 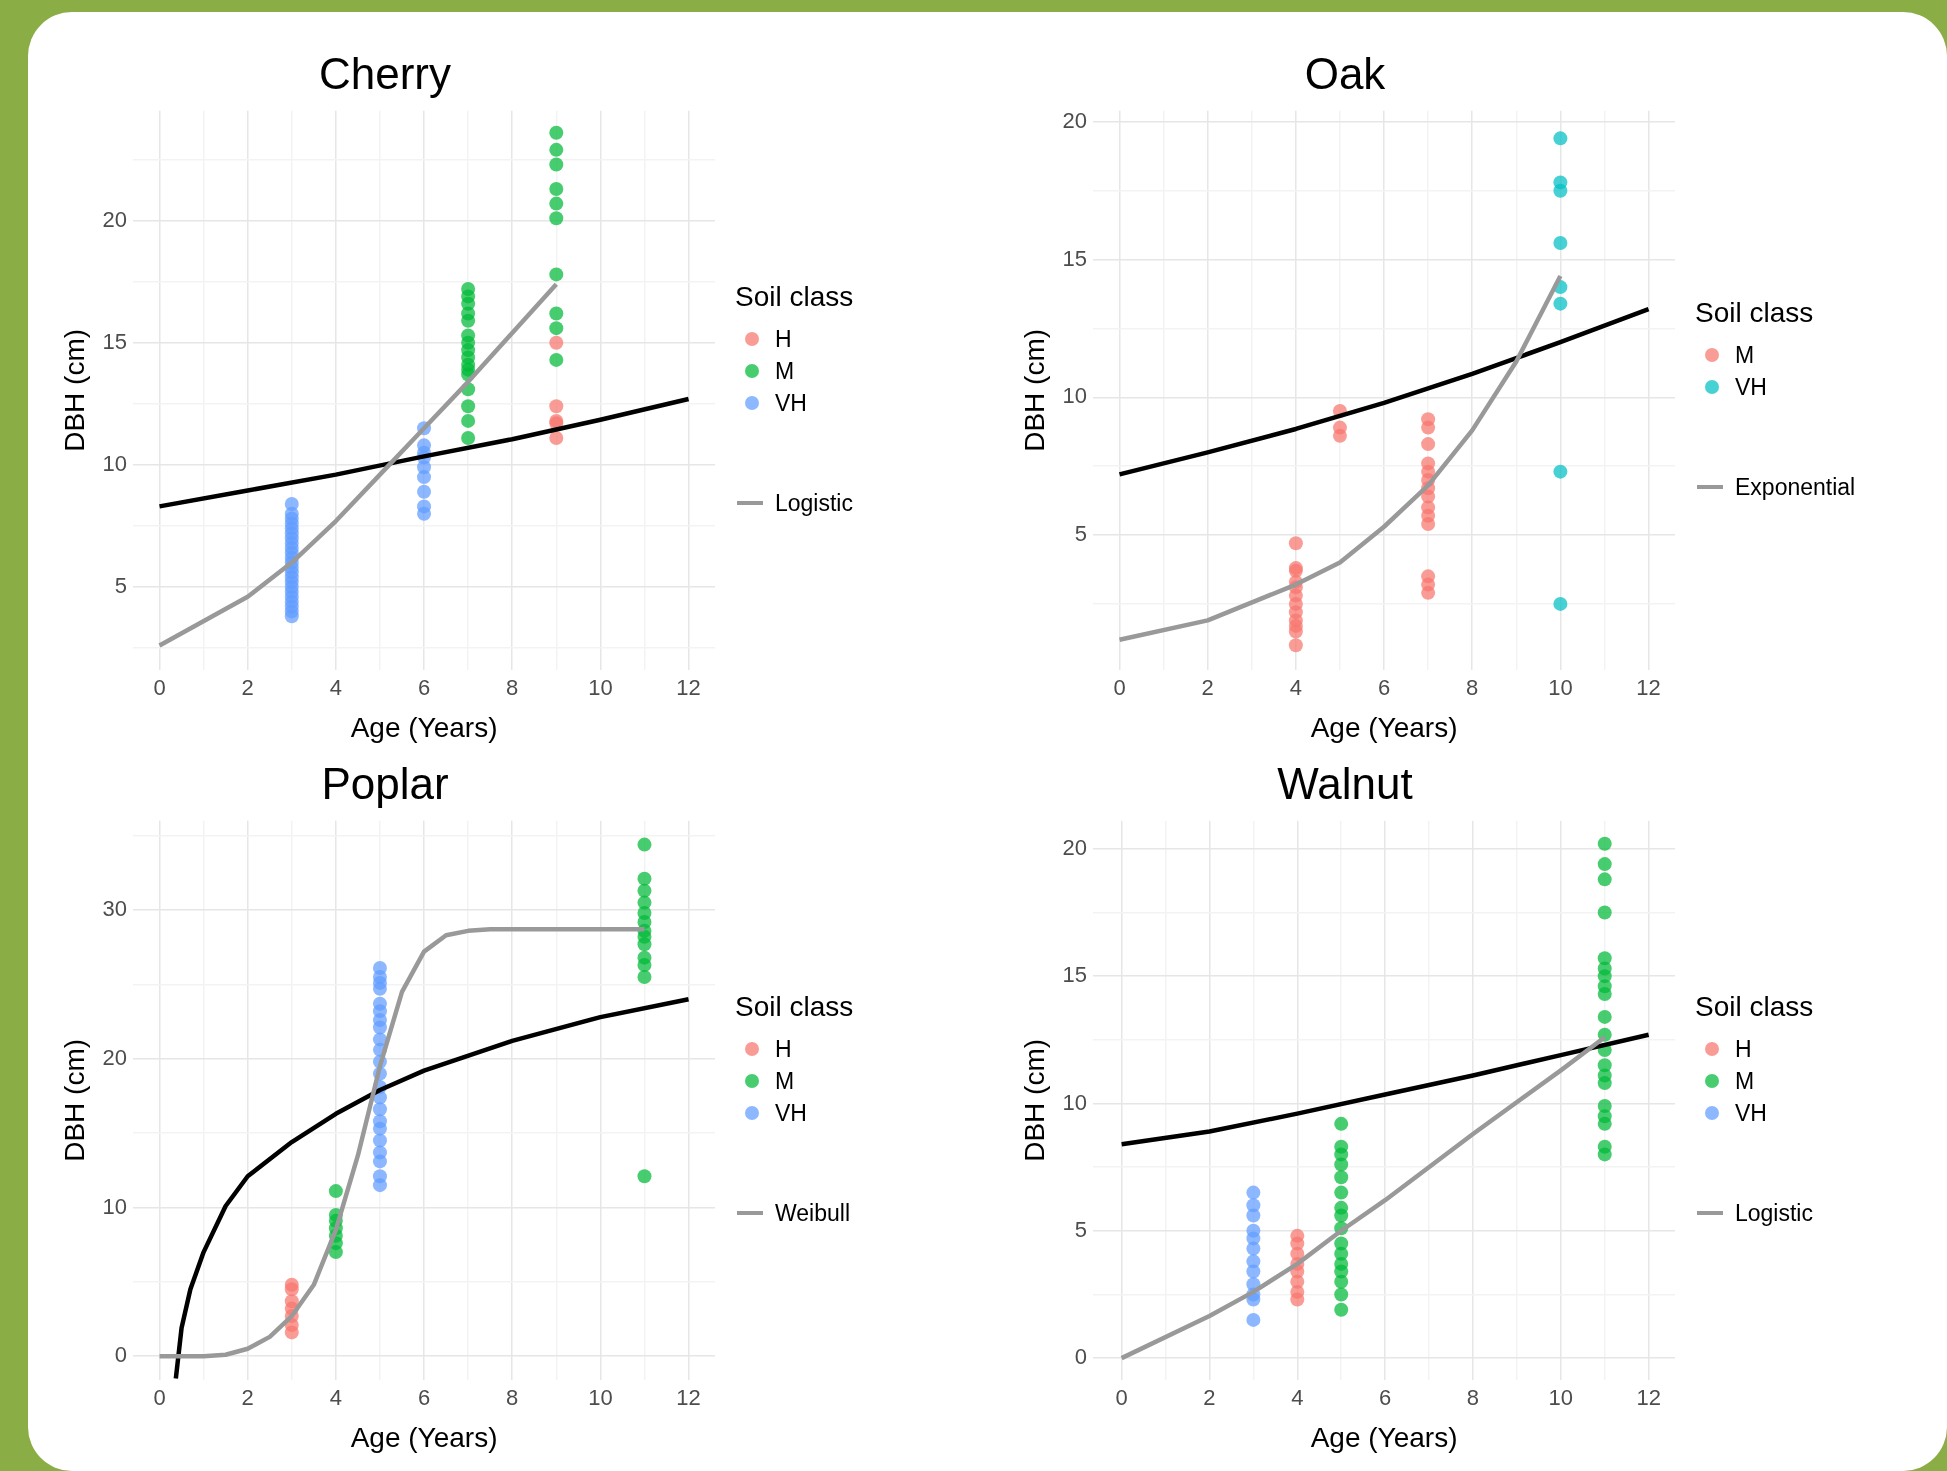 I want to click on chart-title: Cherry, so click(x=385, y=73).